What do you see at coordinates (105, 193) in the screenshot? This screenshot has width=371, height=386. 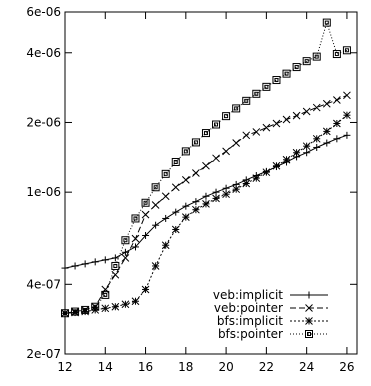 I see `x-tick: 14` at bounding box center [105, 193].